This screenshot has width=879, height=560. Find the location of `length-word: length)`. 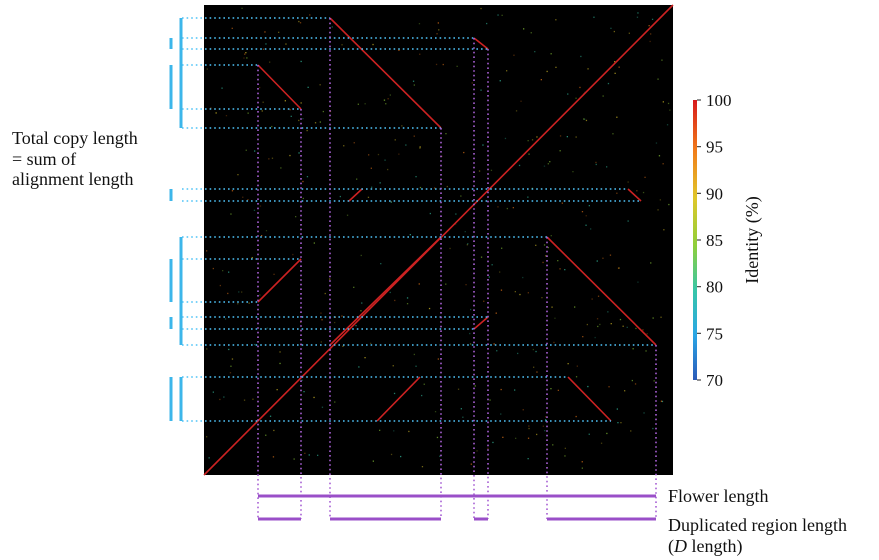

length-word: length) is located at coordinates (715, 545).